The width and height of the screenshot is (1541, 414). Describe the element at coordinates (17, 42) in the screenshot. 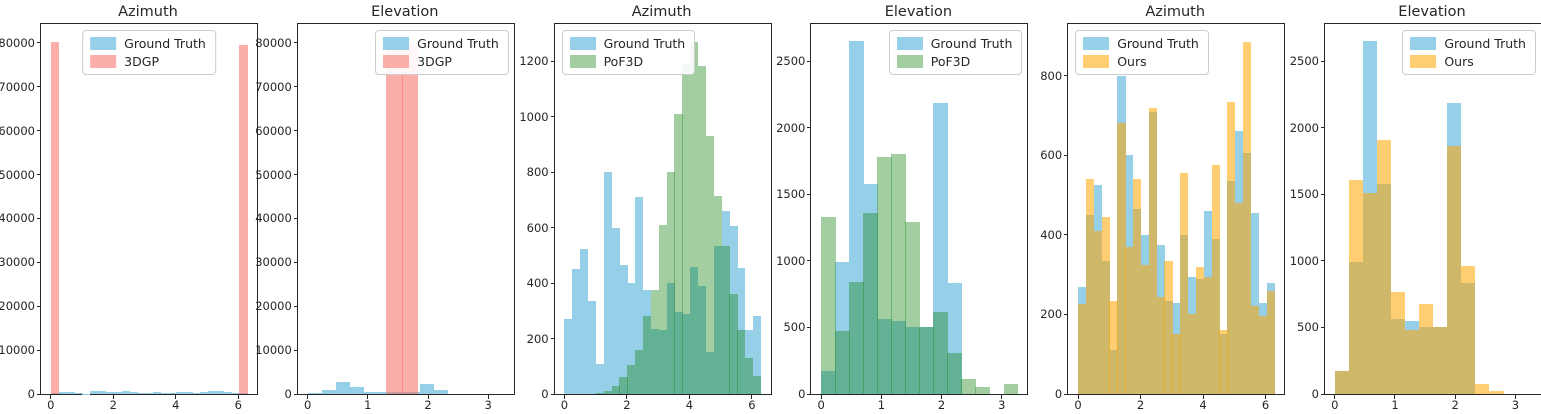

I see `y-tick-label: 80000` at that location.